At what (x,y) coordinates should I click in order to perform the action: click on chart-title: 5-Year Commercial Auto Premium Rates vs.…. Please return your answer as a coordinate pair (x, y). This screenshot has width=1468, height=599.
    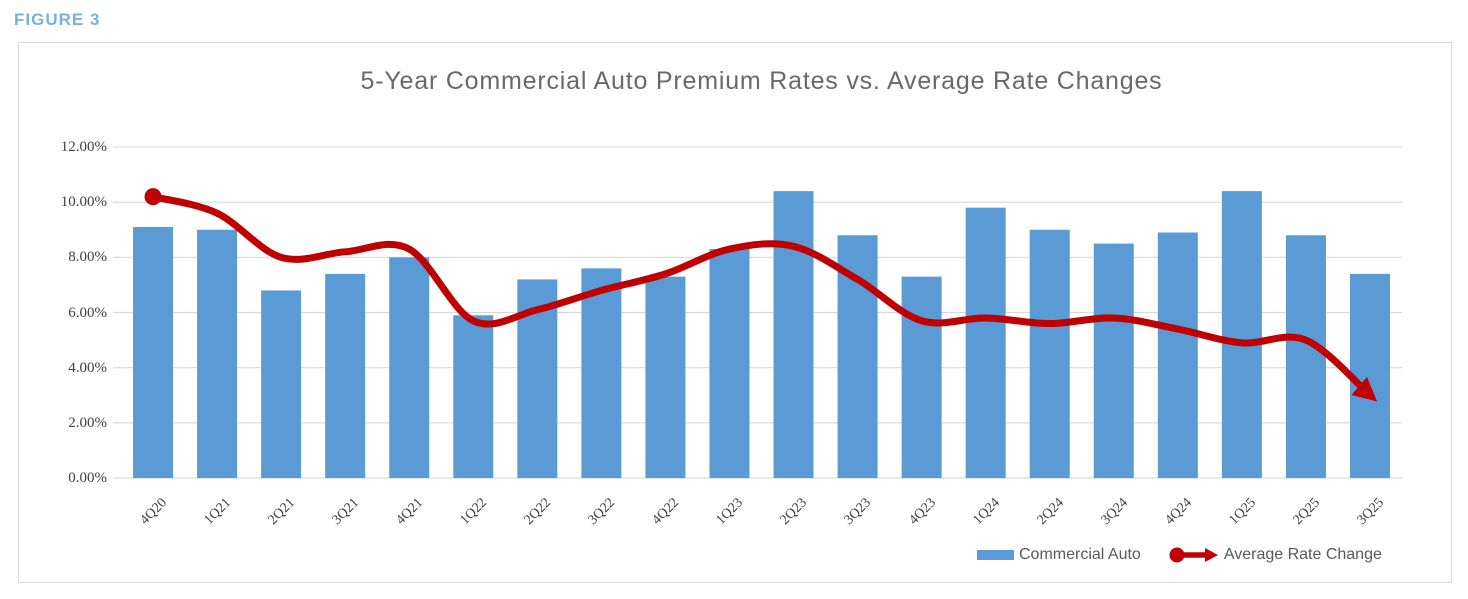
    Looking at the image, I should click on (761, 81).